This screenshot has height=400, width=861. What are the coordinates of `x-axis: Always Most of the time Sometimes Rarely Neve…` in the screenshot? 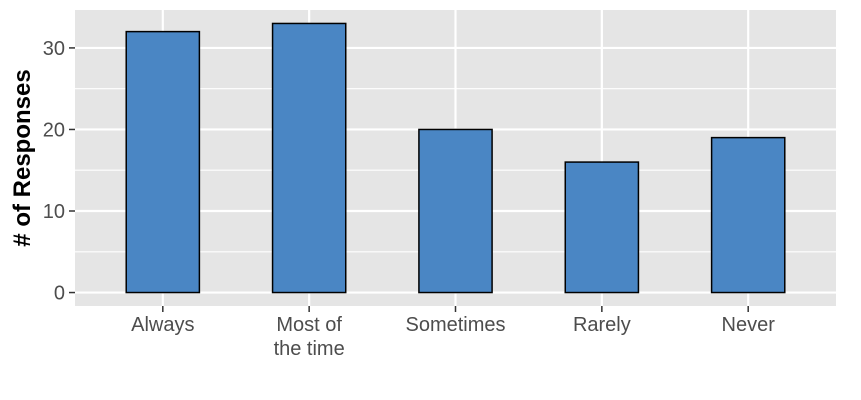 It's located at (453, 333).